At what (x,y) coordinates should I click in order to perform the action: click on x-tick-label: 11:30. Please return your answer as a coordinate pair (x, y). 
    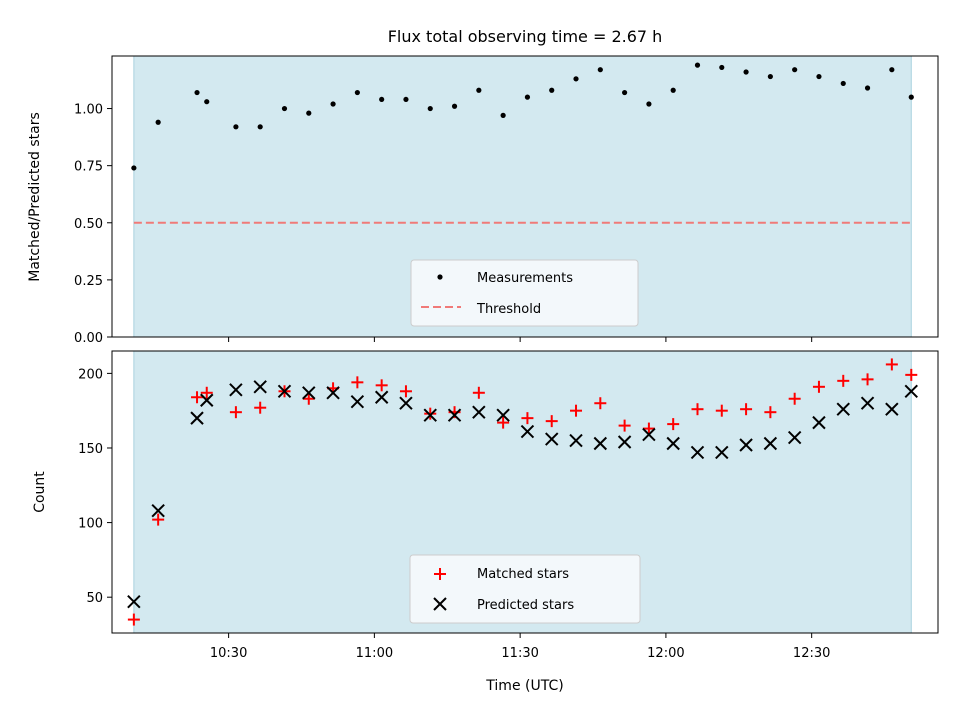
    Looking at the image, I should click on (519, 653).